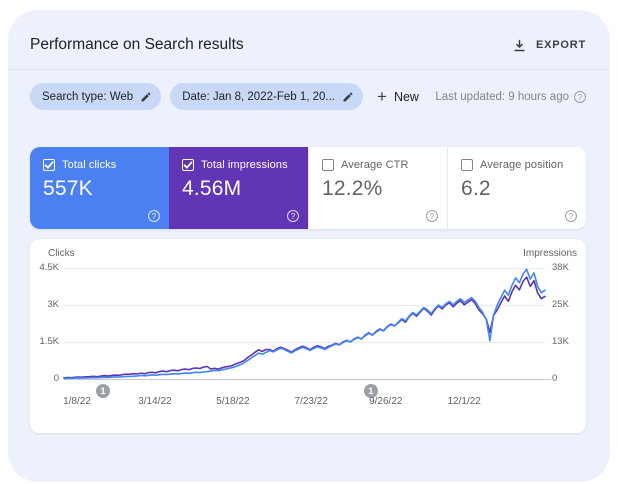  What do you see at coordinates (61, 253) in the screenshot?
I see `left-axis-title: Clicks` at bounding box center [61, 253].